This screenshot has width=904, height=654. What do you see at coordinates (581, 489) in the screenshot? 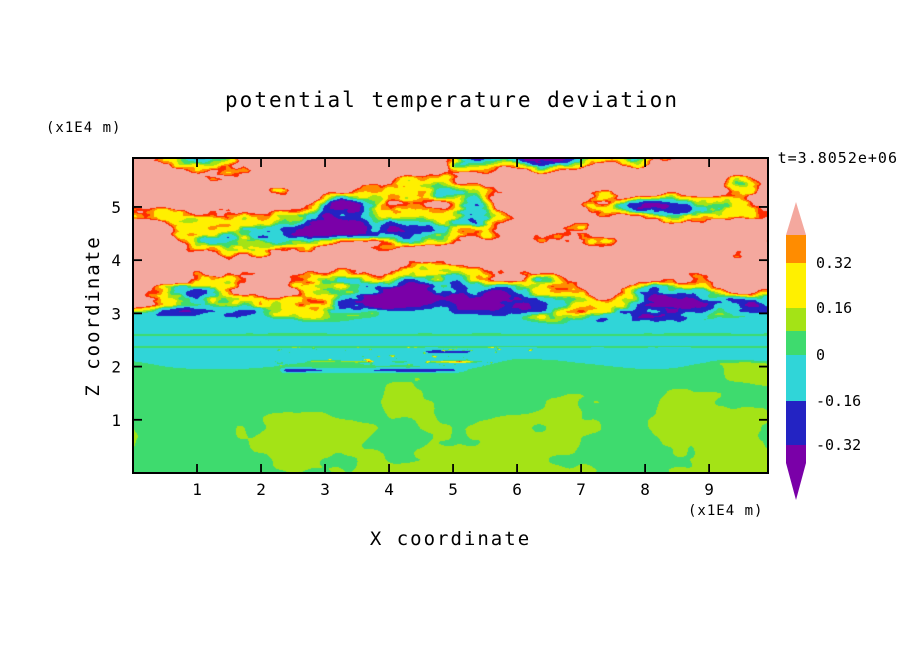
I see `x-tick-label: 7` at bounding box center [581, 489].